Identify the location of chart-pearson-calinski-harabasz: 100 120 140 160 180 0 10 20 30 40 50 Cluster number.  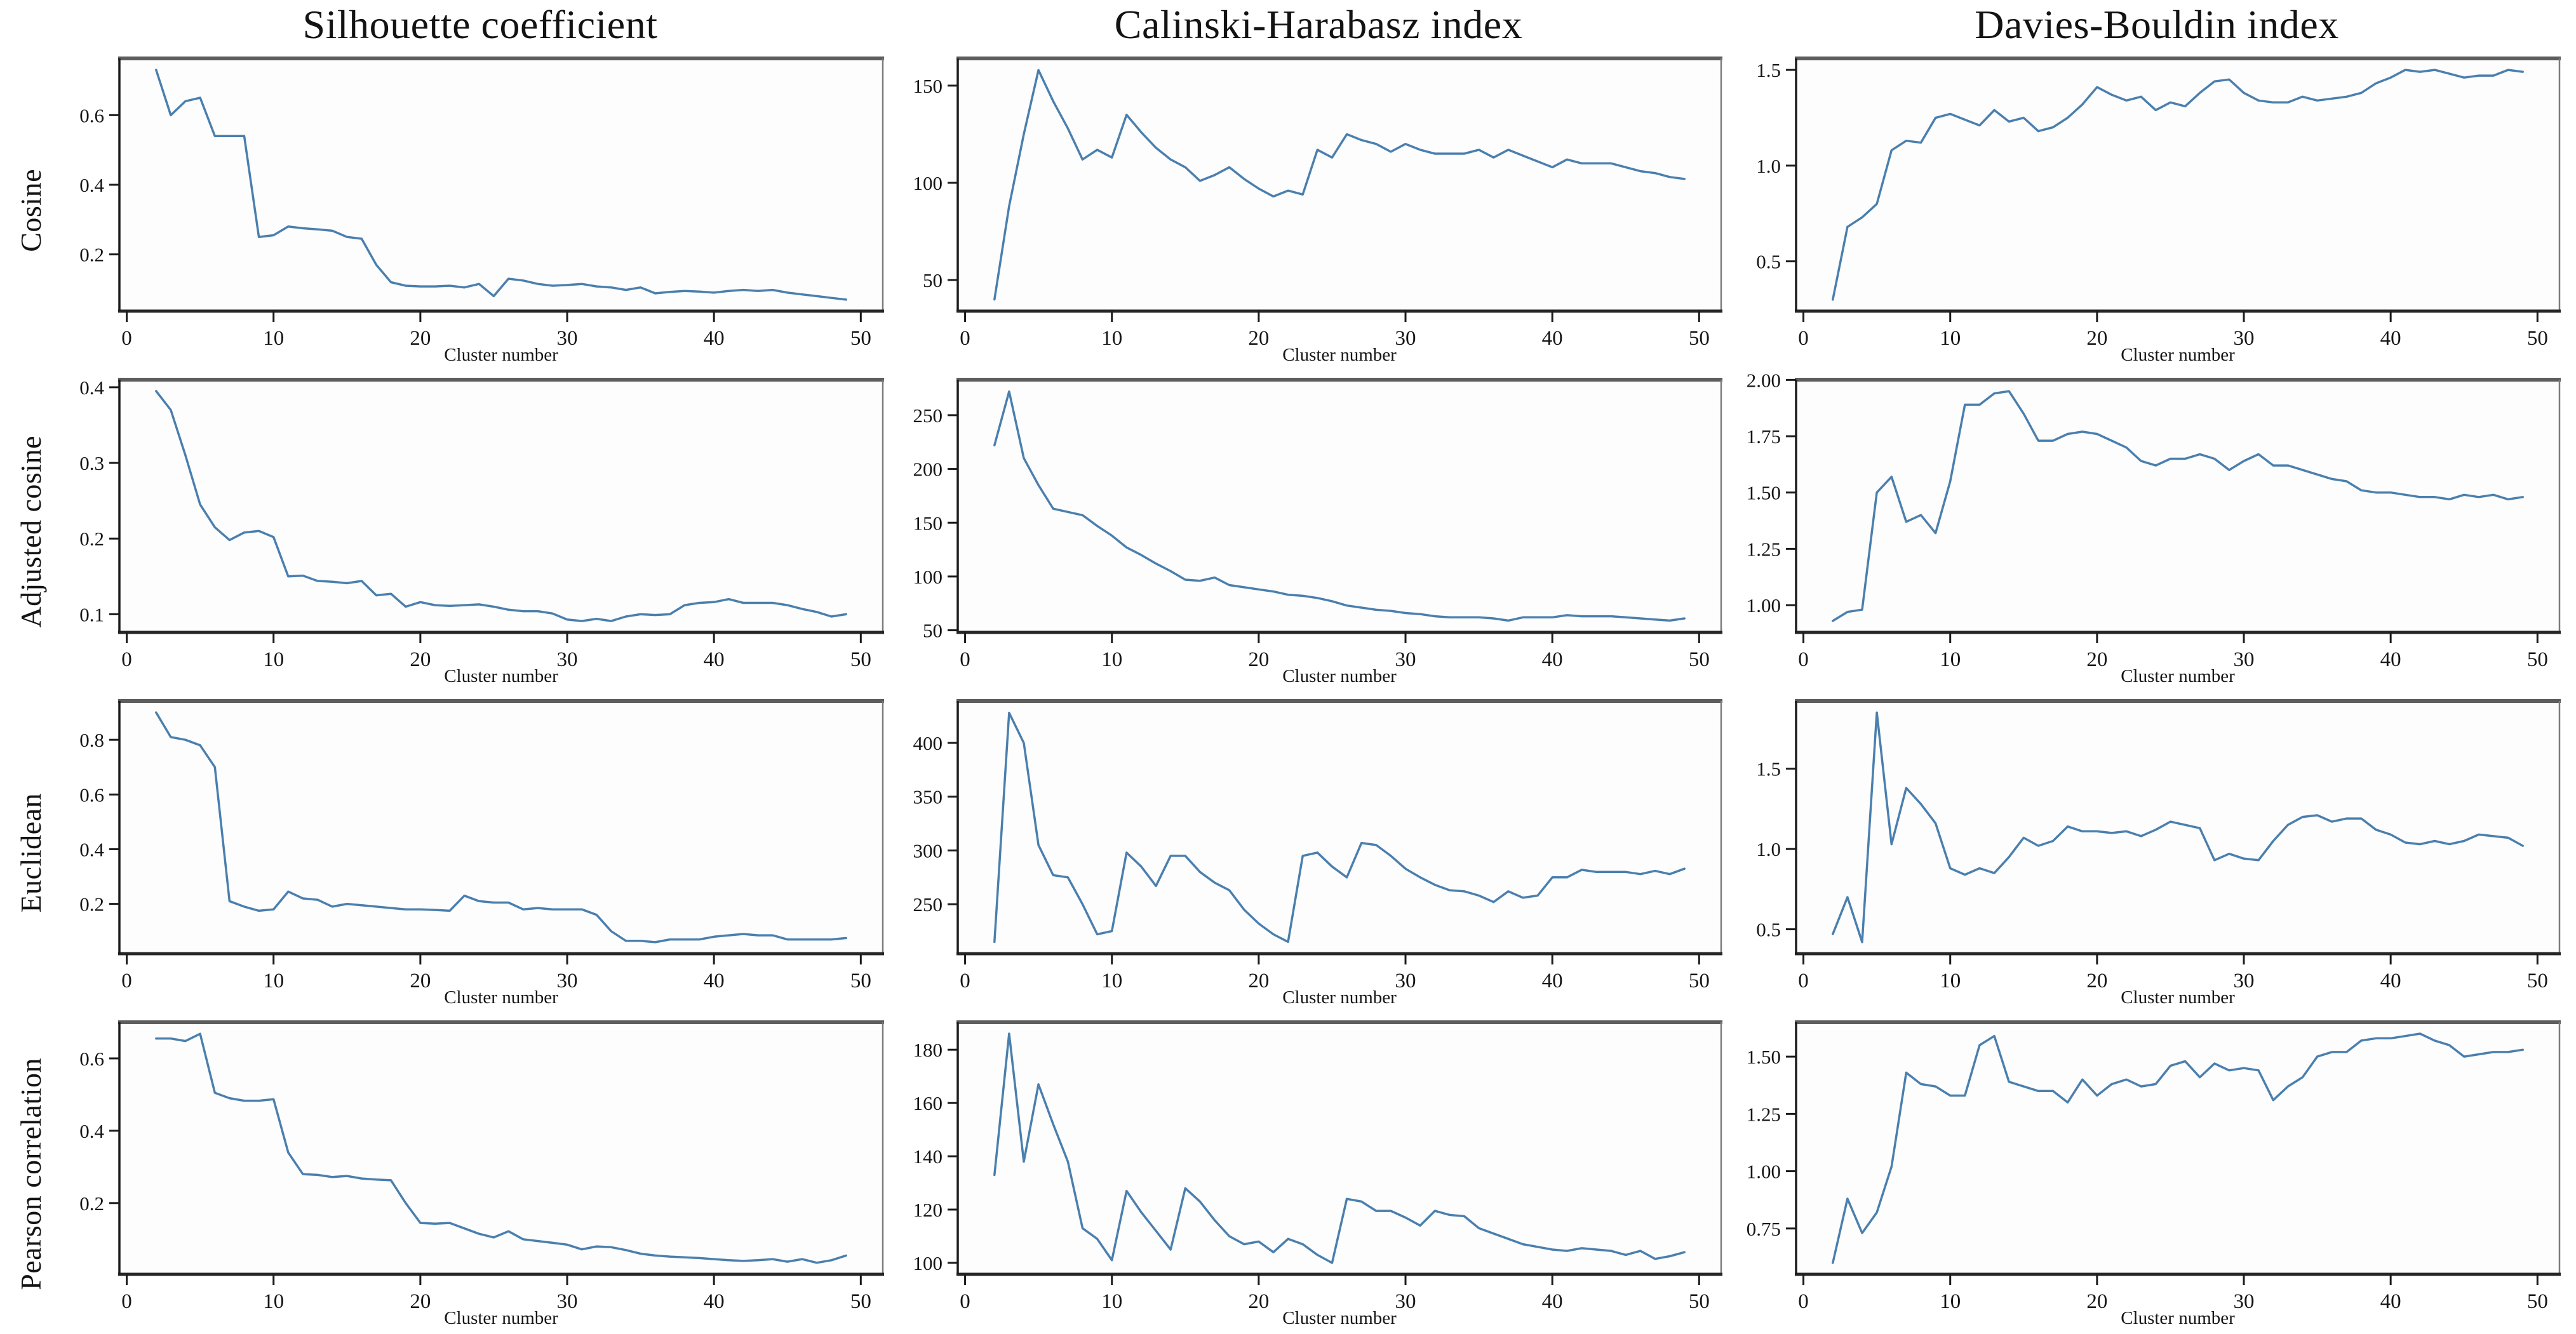
(1318, 1174).